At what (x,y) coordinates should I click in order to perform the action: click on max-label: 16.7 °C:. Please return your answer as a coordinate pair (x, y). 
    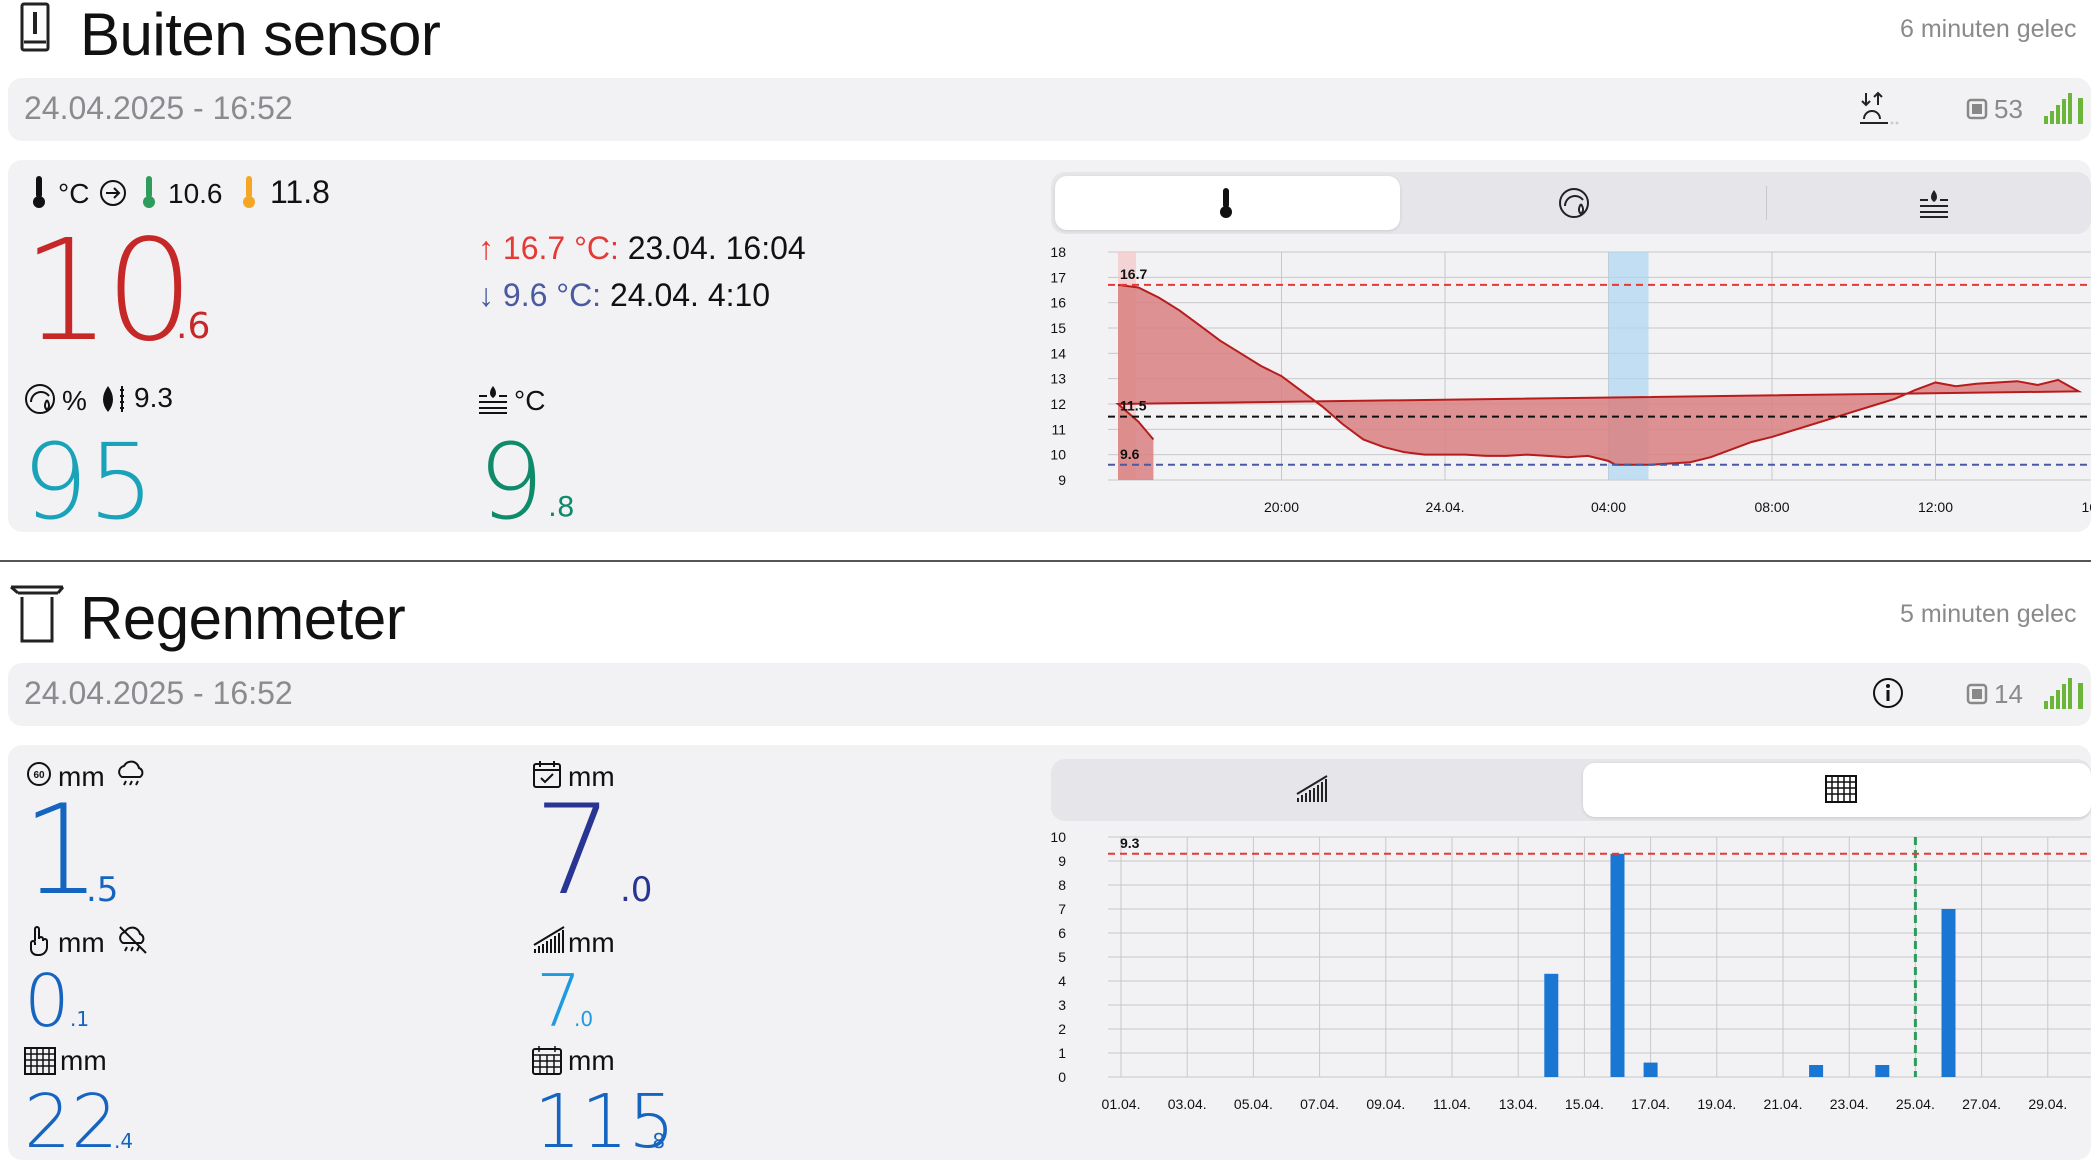
    Looking at the image, I should click on (560, 248).